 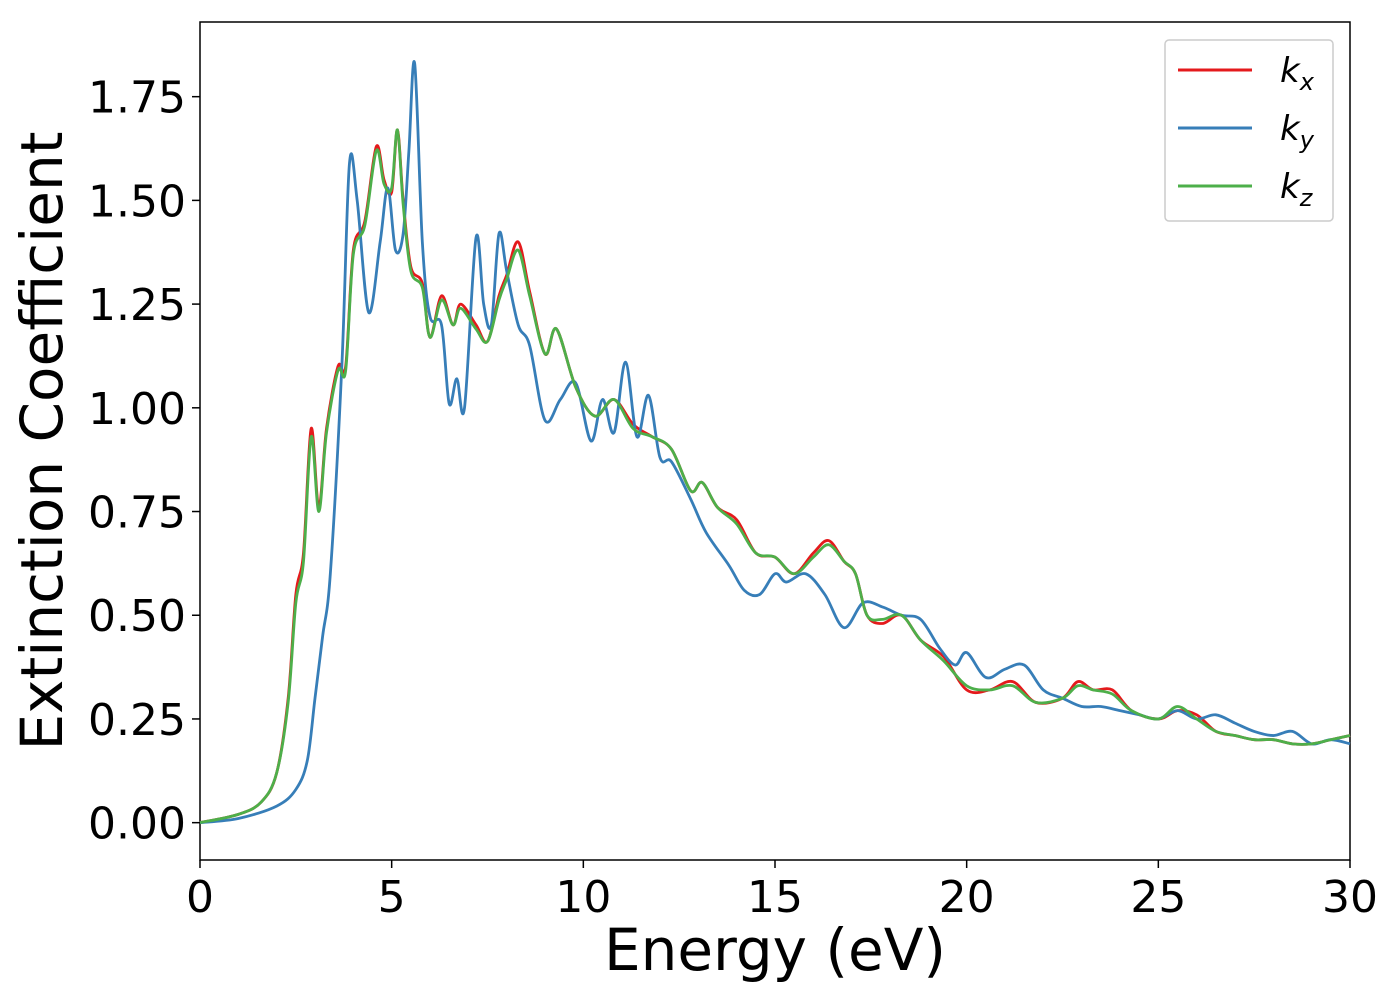 I want to click on y-axis-label: Extinction Coefficient, so click(x=42, y=441).